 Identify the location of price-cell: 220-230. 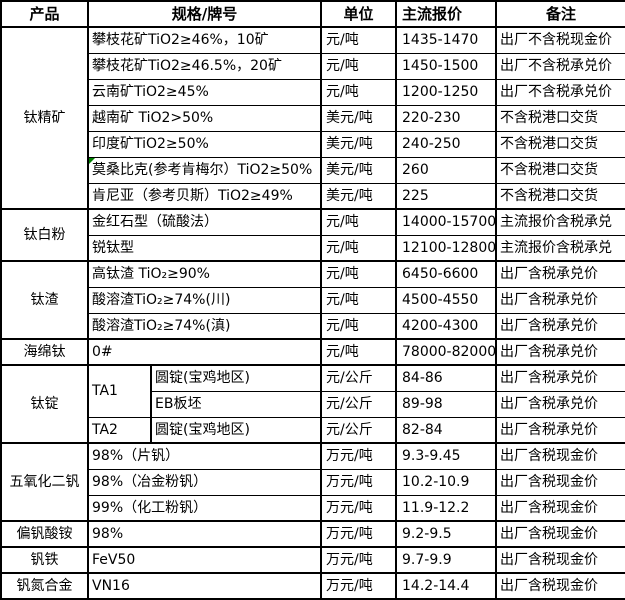
(446, 118).